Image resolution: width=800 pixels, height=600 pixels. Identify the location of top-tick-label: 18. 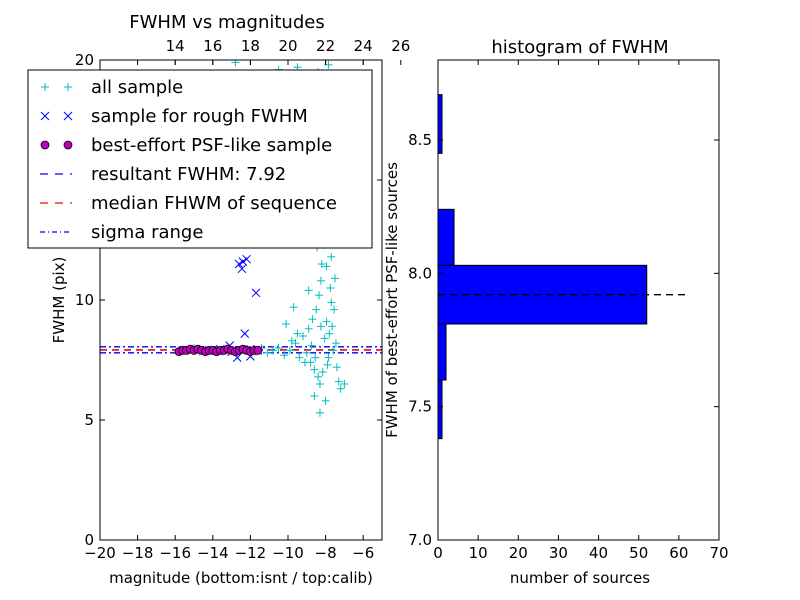
(250, 46).